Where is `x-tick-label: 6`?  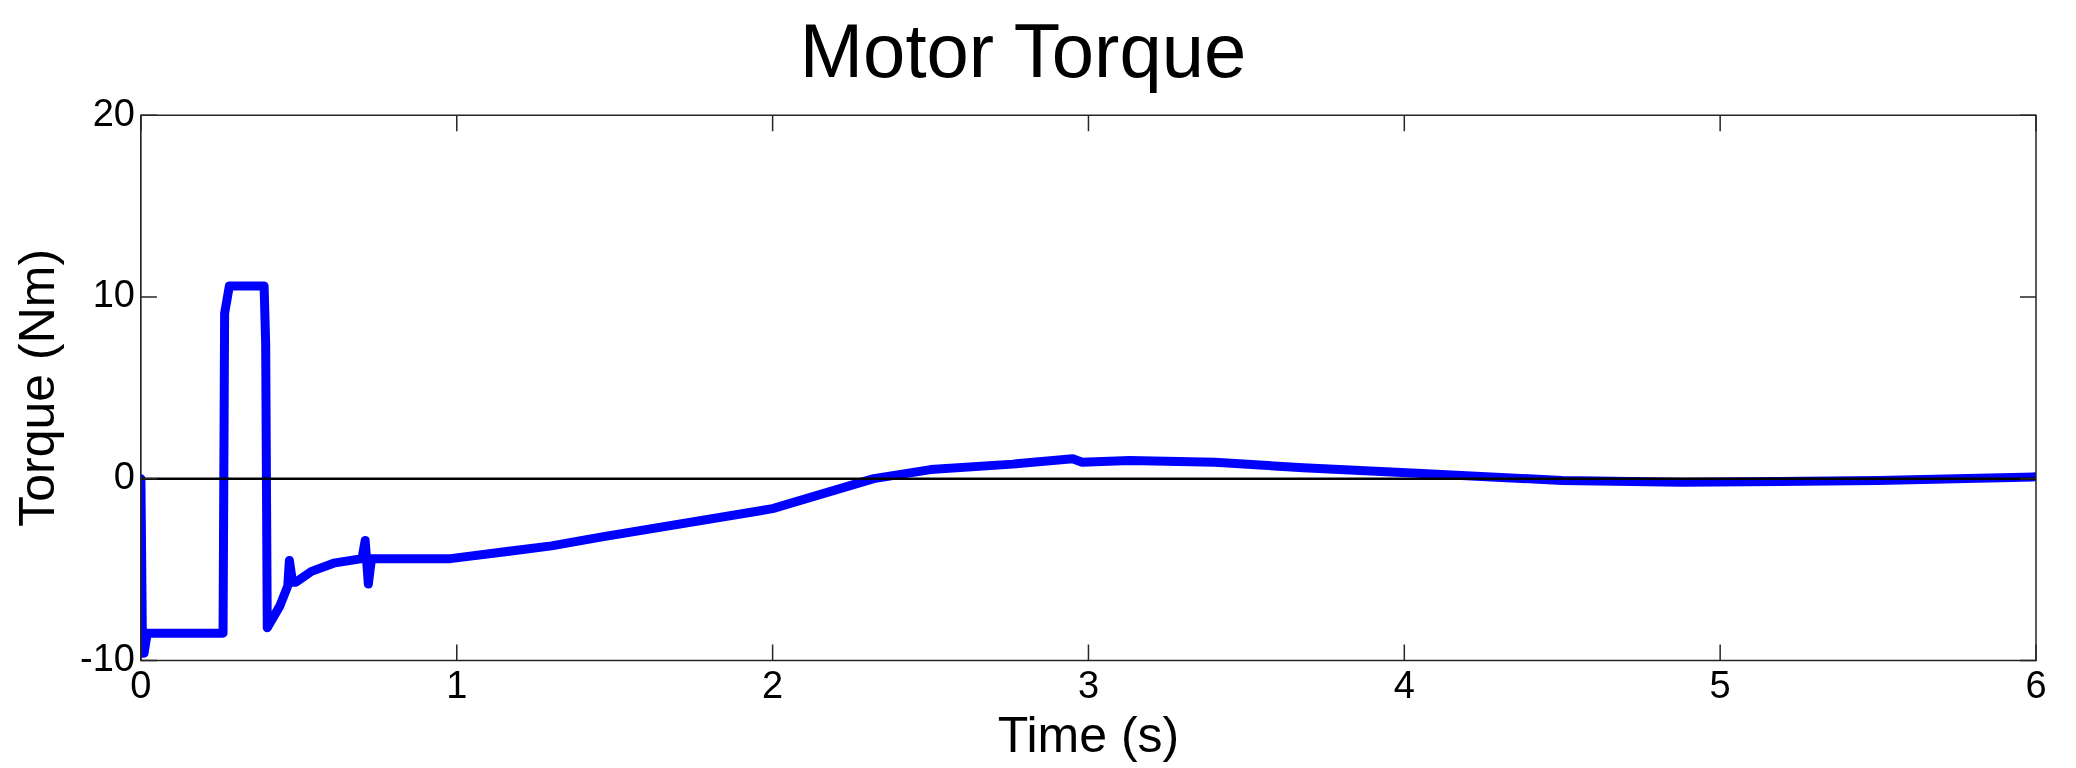 x-tick-label: 6 is located at coordinates (2036, 684).